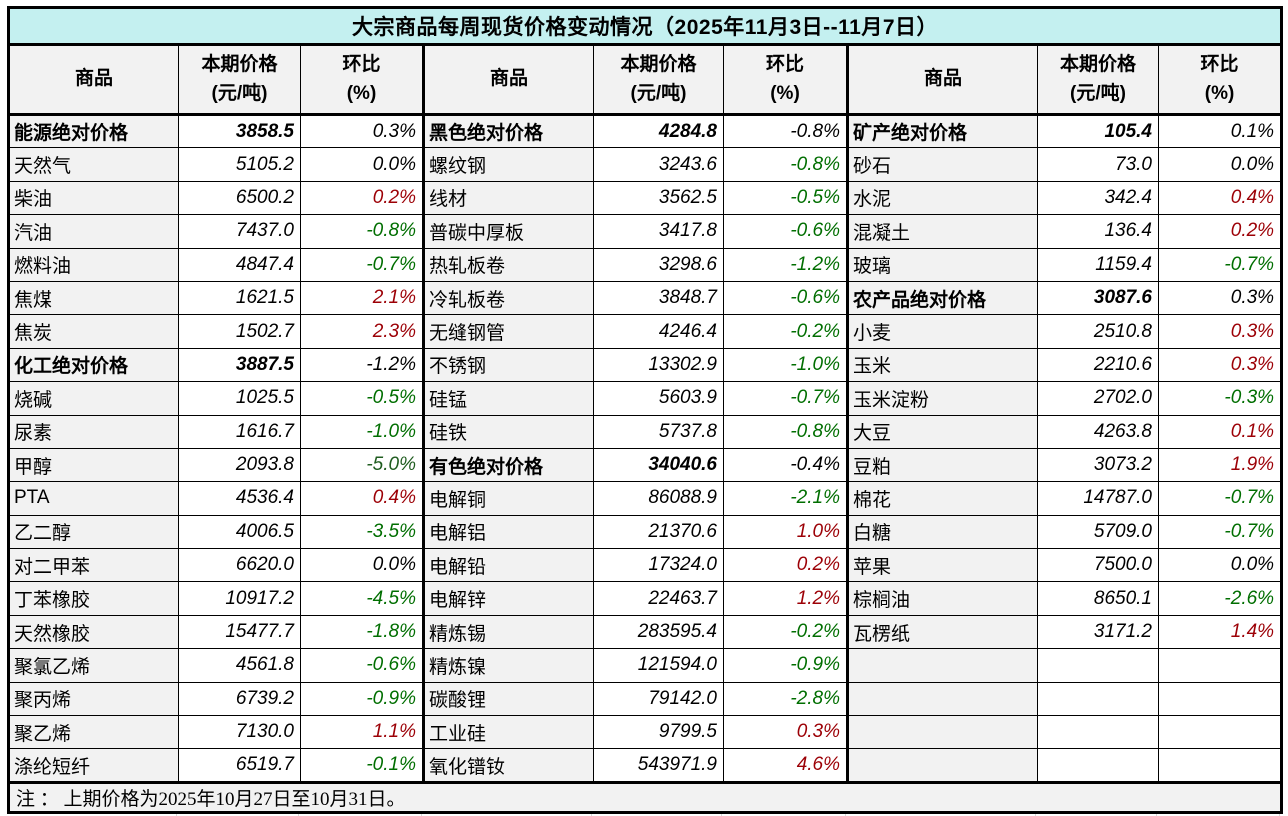 Image resolution: width=1288 pixels, height=816 pixels. Describe the element at coordinates (1220, 598) in the screenshot. I see `change-cell: -2.6%` at that location.